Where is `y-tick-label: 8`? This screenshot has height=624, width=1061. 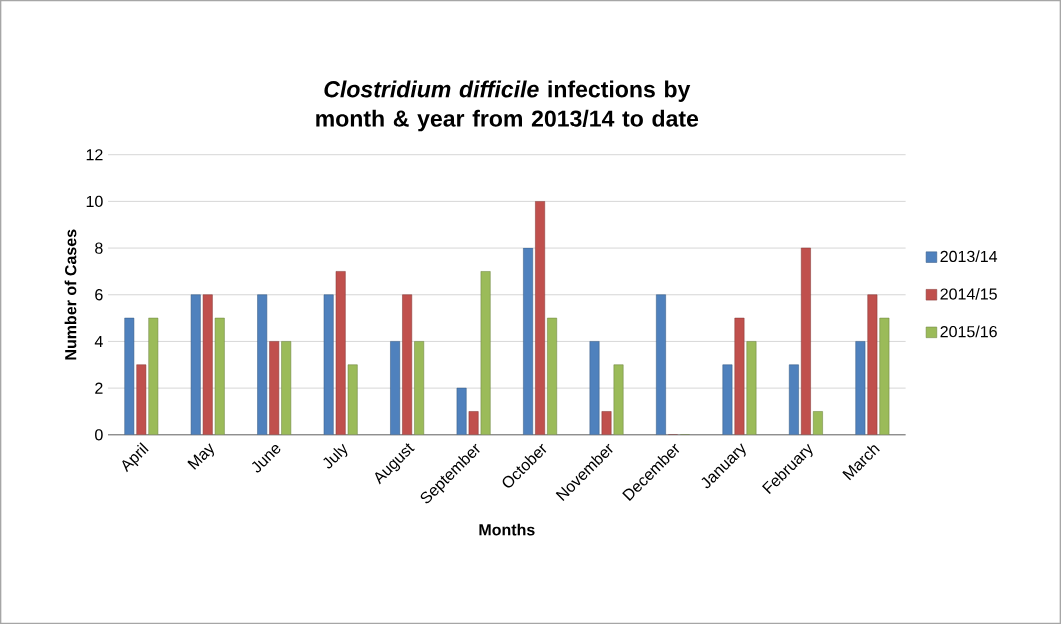 y-tick-label: 8 is located at coordinates (99, 248).